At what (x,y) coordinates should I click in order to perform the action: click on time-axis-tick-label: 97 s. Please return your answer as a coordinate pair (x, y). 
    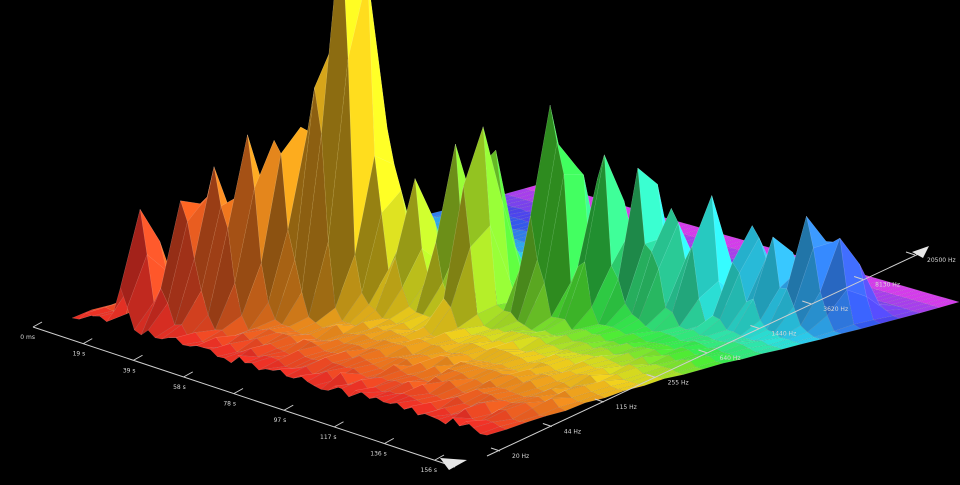
    Looking at the image, I should click on (280, 420).